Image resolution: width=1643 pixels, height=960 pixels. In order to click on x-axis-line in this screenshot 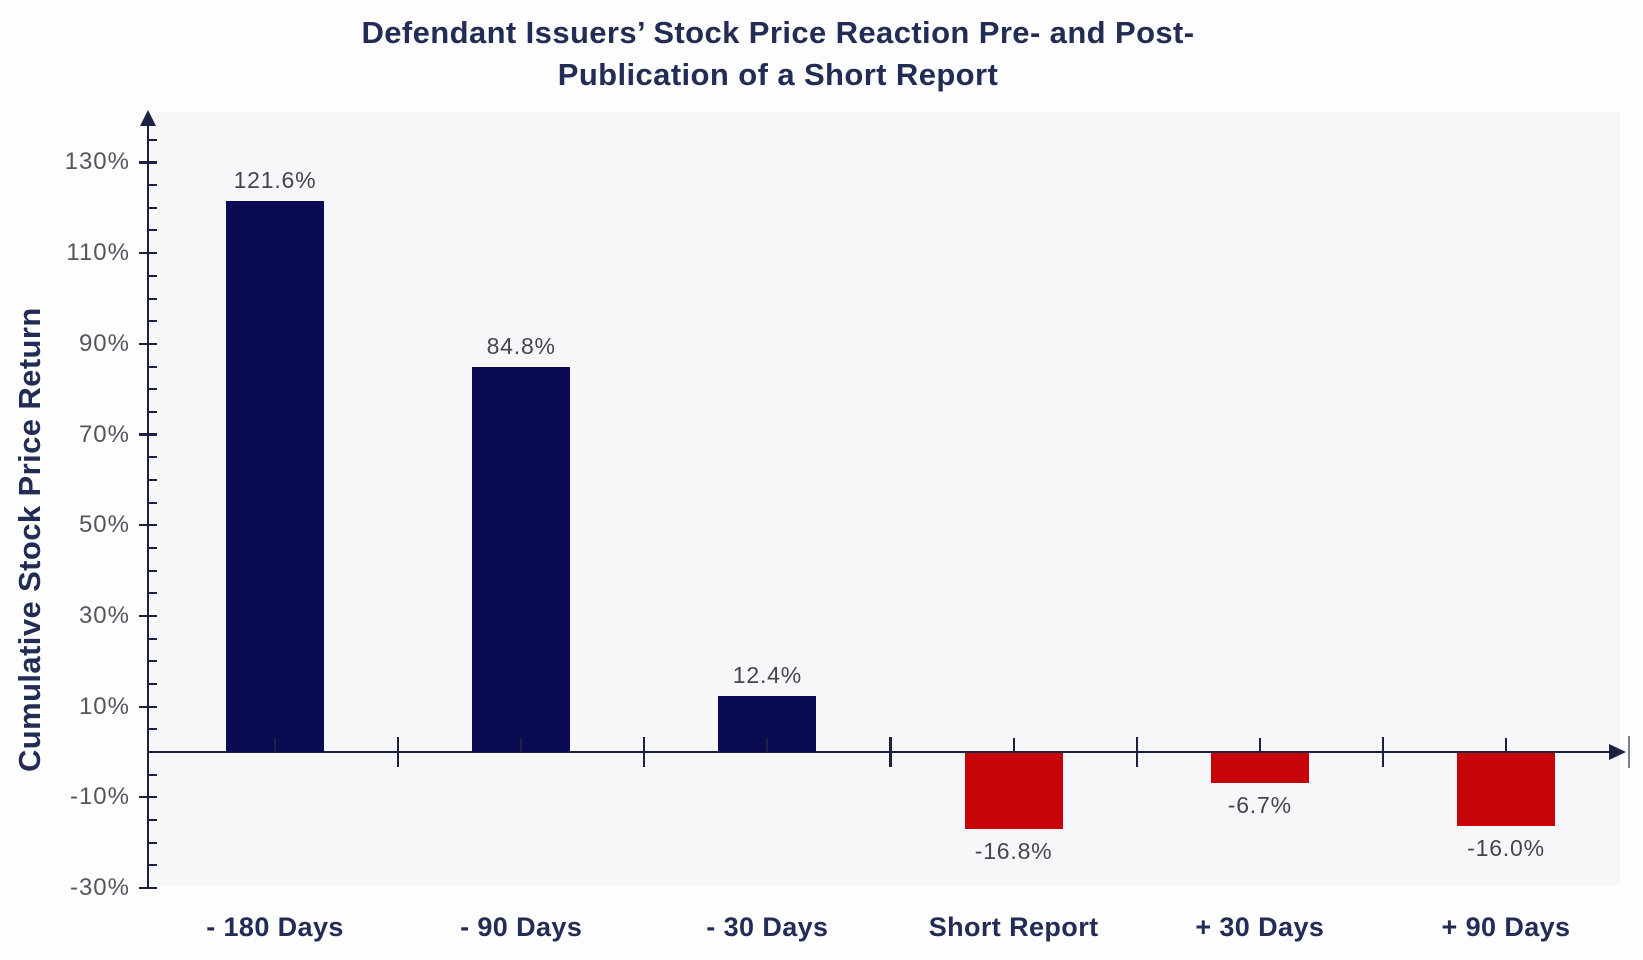, I will do `click(879, 752)`.